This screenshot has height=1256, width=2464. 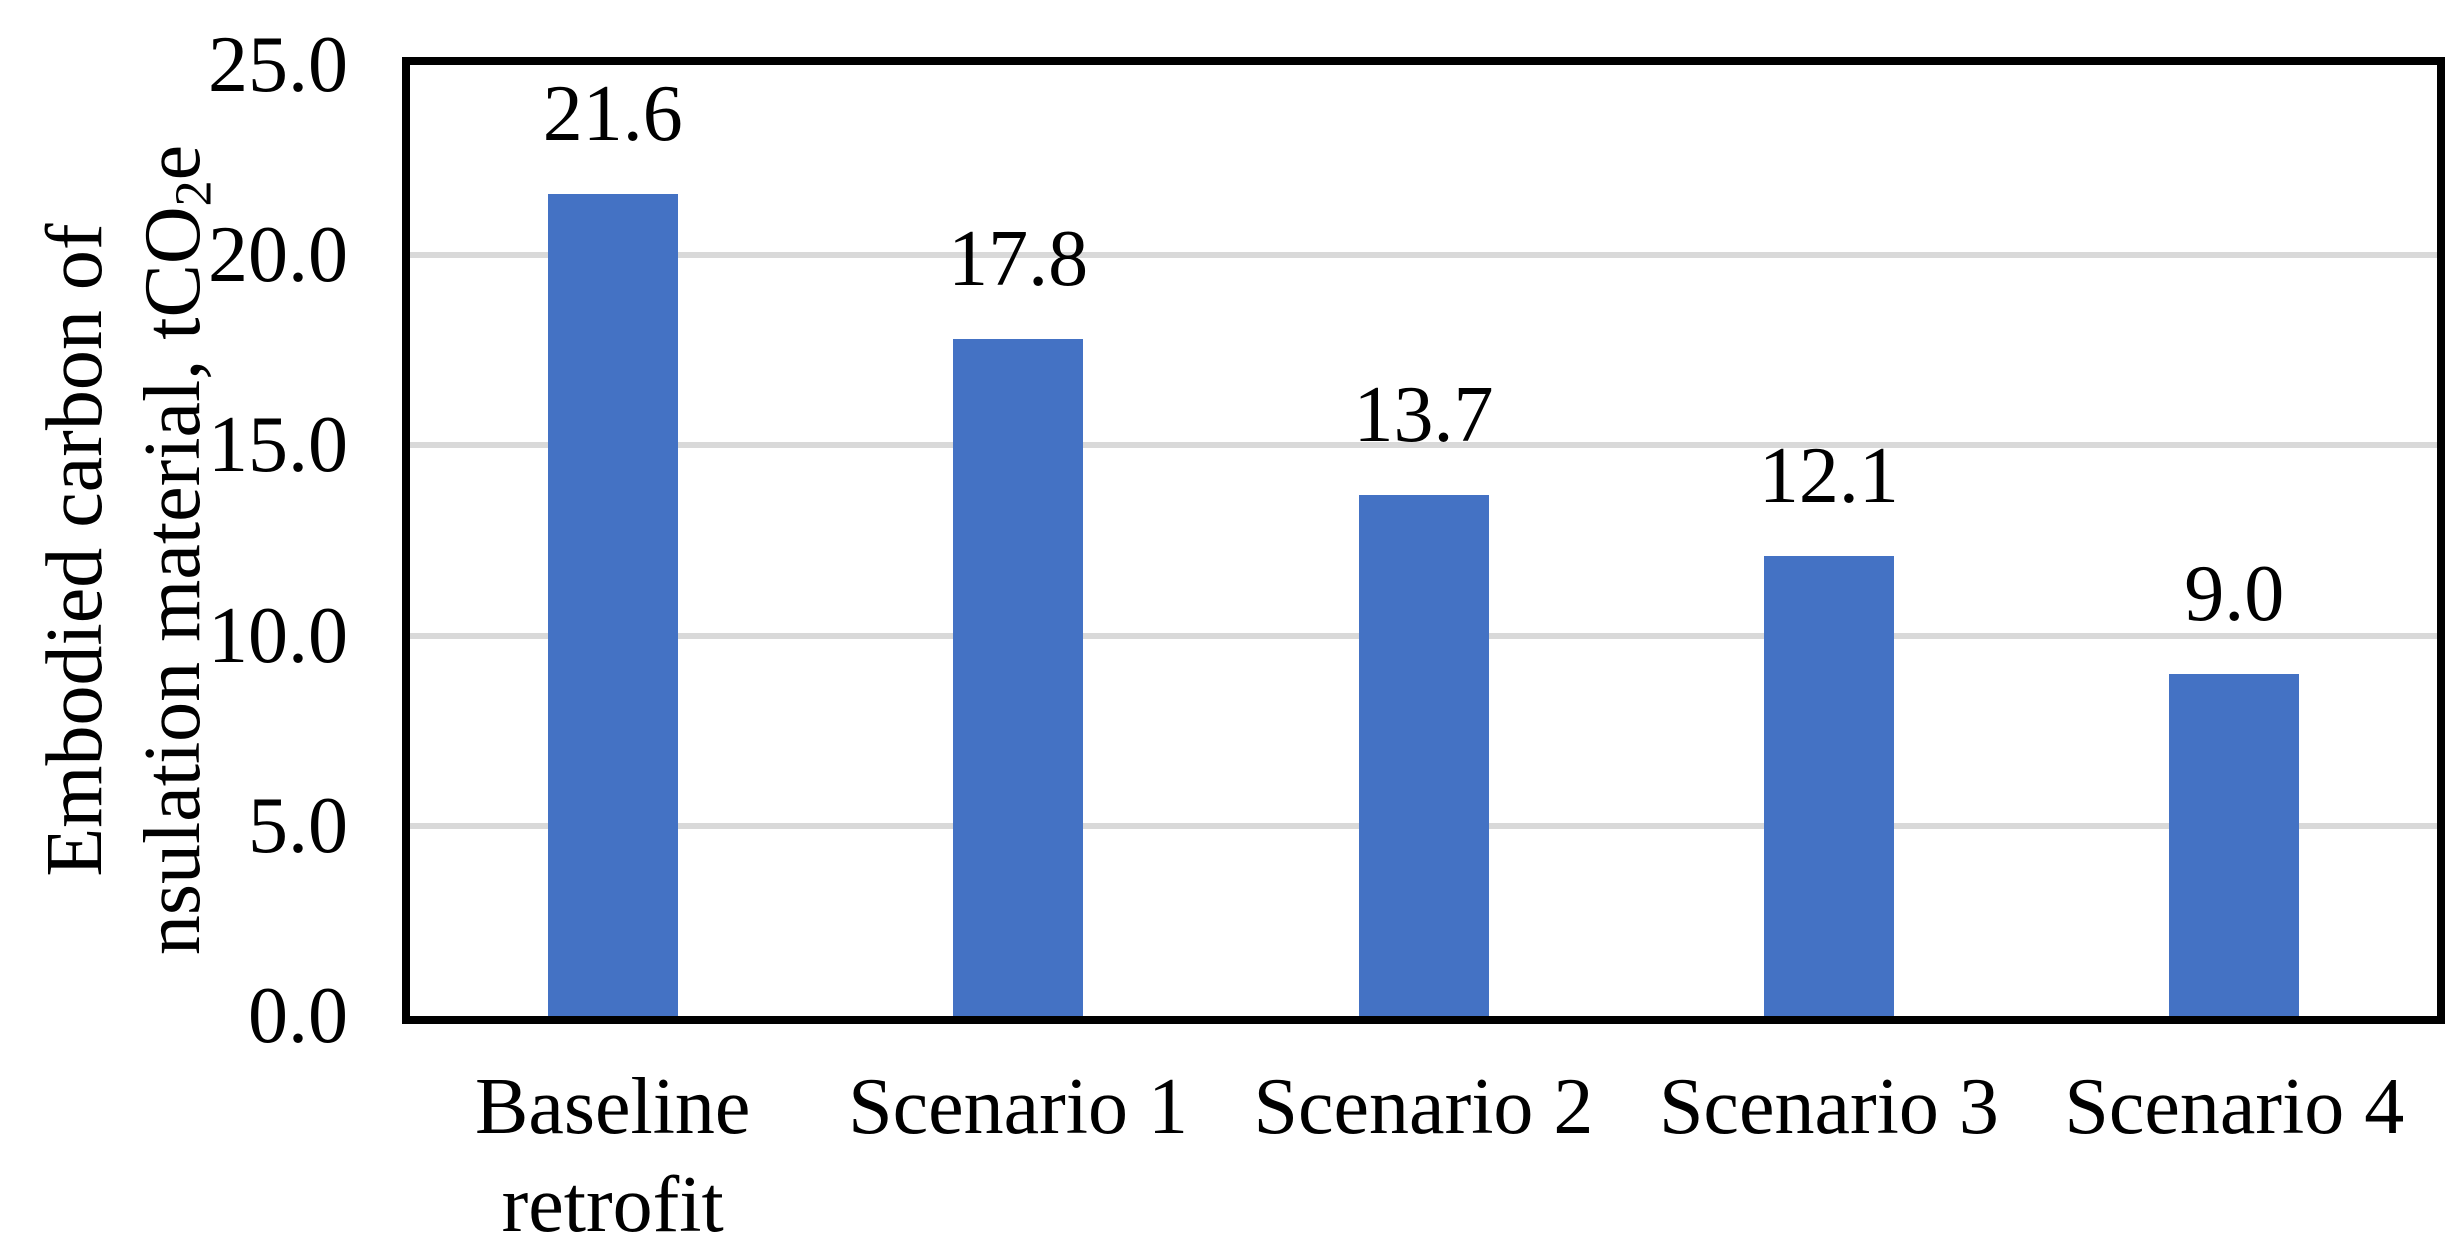 What do you see at coordinates (2234, 593) in the screenshot?
I see `data-label-9.0: 9.0` at bounding box center [2234, 593].